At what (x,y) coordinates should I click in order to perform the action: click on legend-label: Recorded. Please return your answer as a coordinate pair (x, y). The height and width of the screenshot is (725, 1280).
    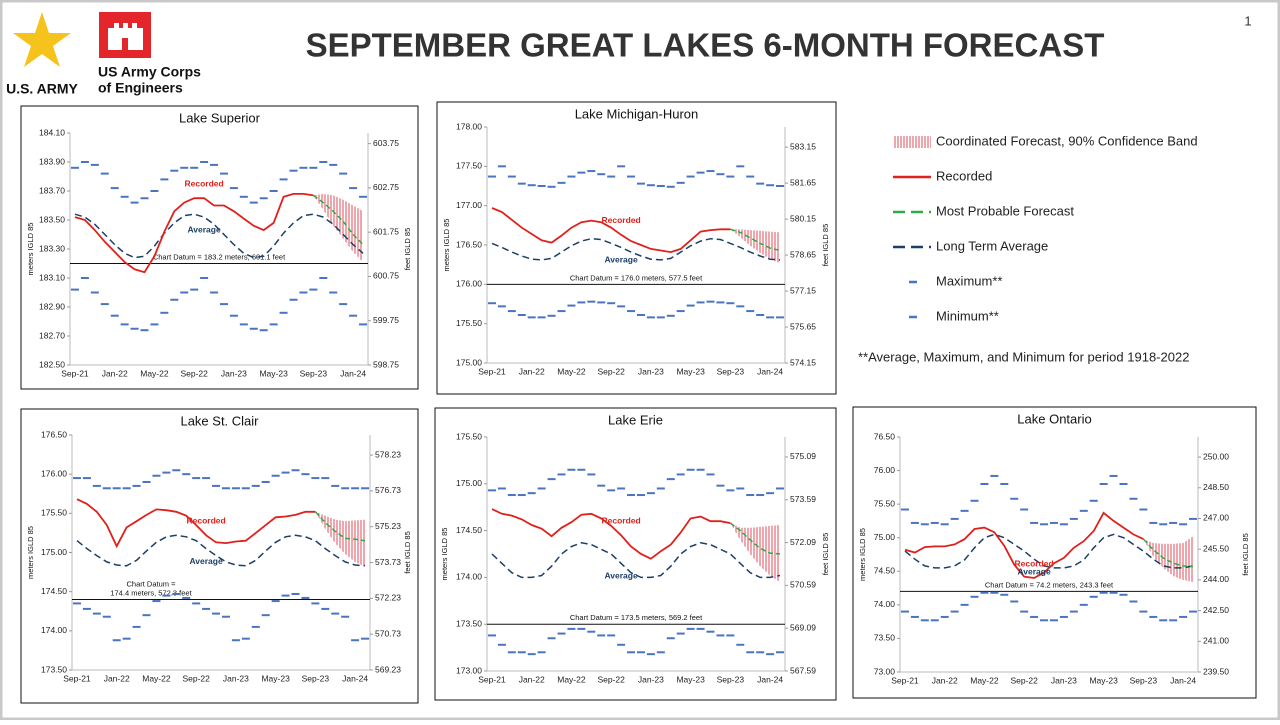
    Looking at the image, I should click on (964, 175).